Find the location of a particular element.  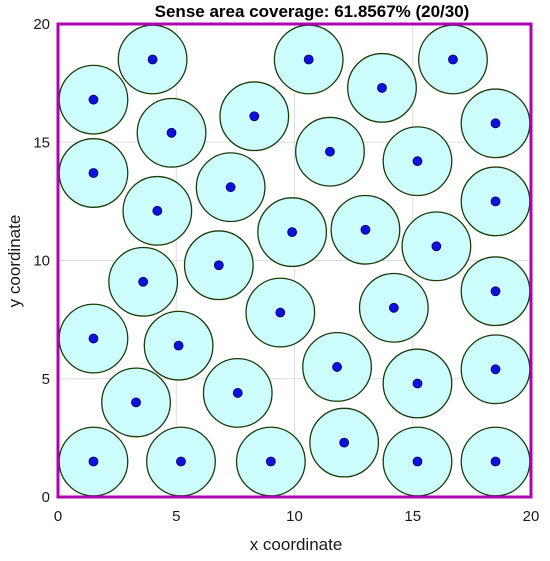

x-tick-label-2: 10 is located at coordinates (294, 516).